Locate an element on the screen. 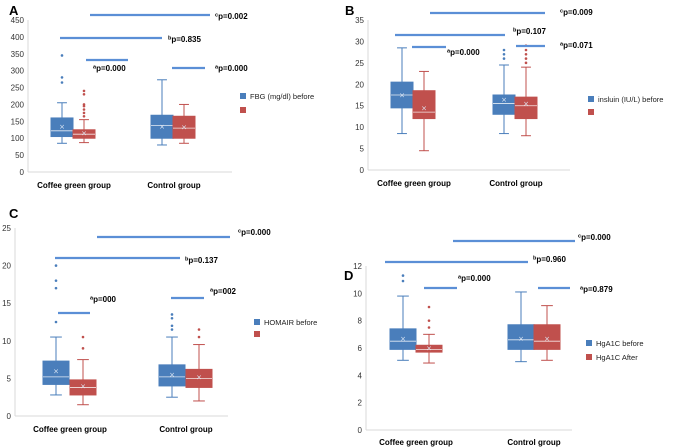 This screenshot has width=685, height=447. y-tick-label: 30 is located at coordinates (359, 41).